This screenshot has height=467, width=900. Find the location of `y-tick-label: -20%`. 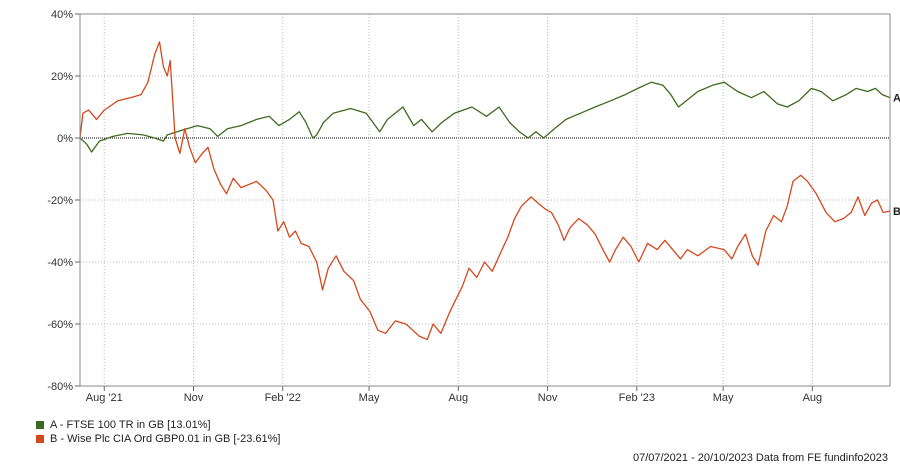

y-tick-label: -20% is located at coordinates (60, 201).